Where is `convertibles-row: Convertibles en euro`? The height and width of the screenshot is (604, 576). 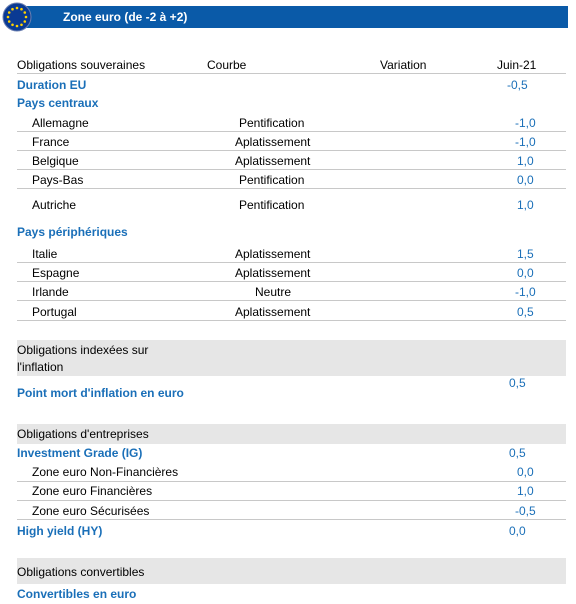
convertibles-row: Convertibles en euro is located at coordinates (291, 595).